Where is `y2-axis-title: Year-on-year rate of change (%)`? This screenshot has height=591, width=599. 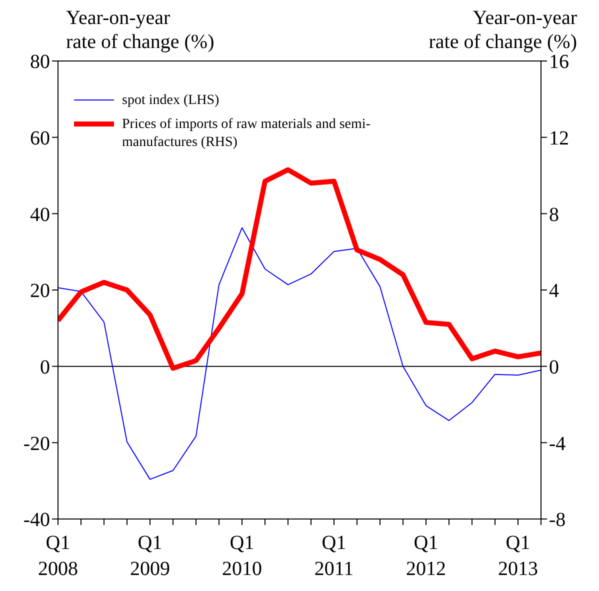
y2-axis-title: Year-on-year rate of change (%) is located at coordinates (502, 30).